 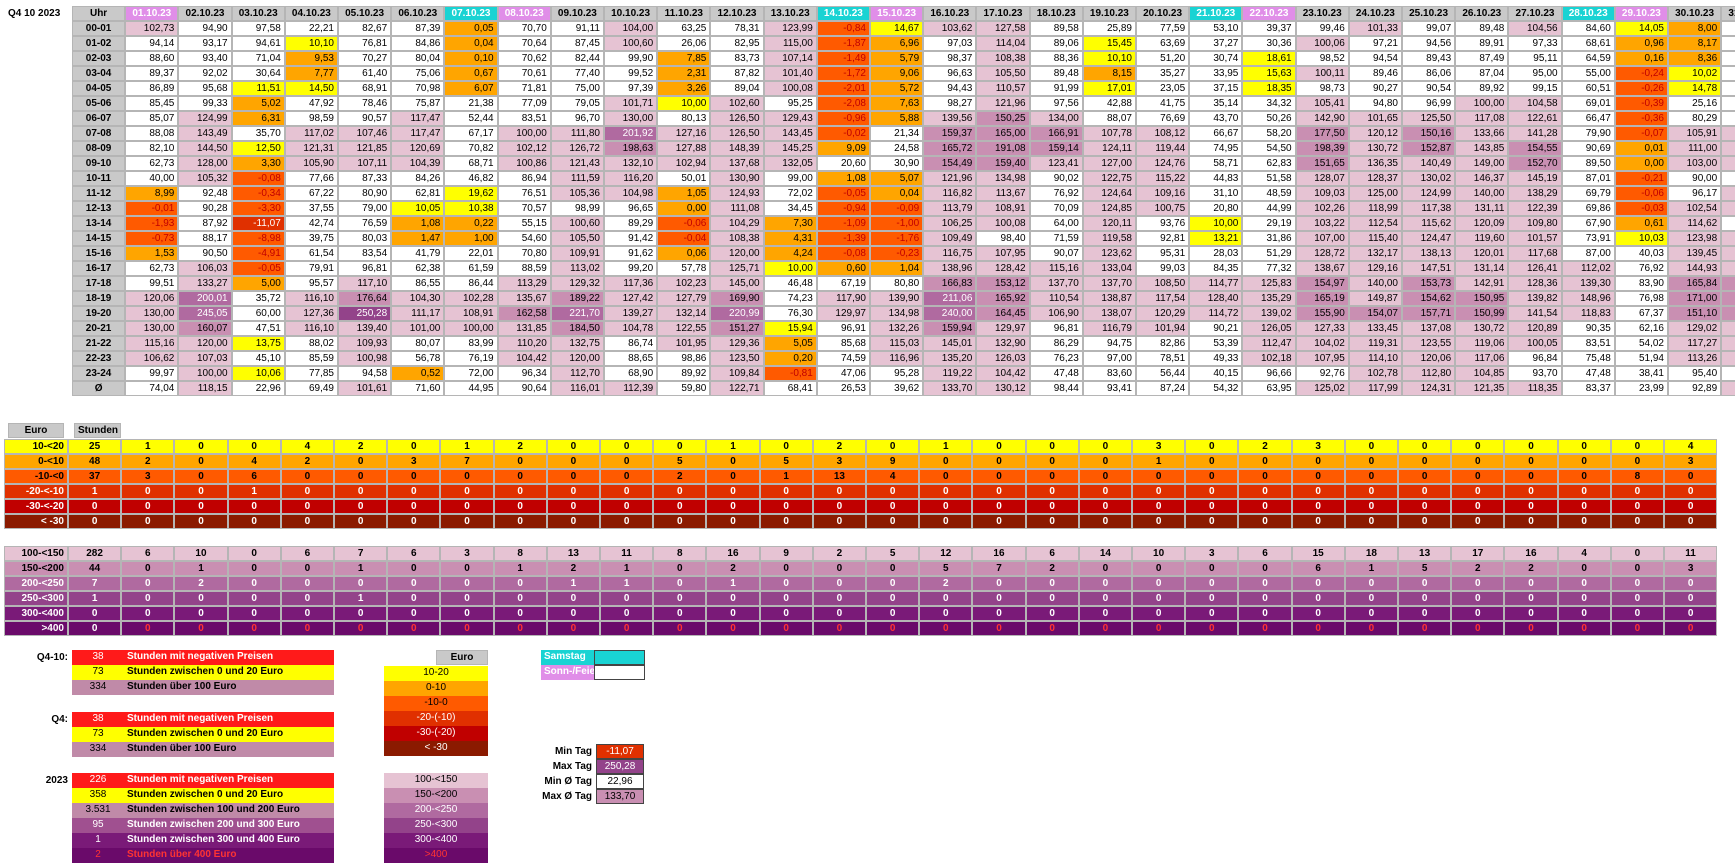 What do you see at coordinates (1322, 43) in the screenshot?
I see `price-cell: 100,06` at bounding box center [1322, 43].